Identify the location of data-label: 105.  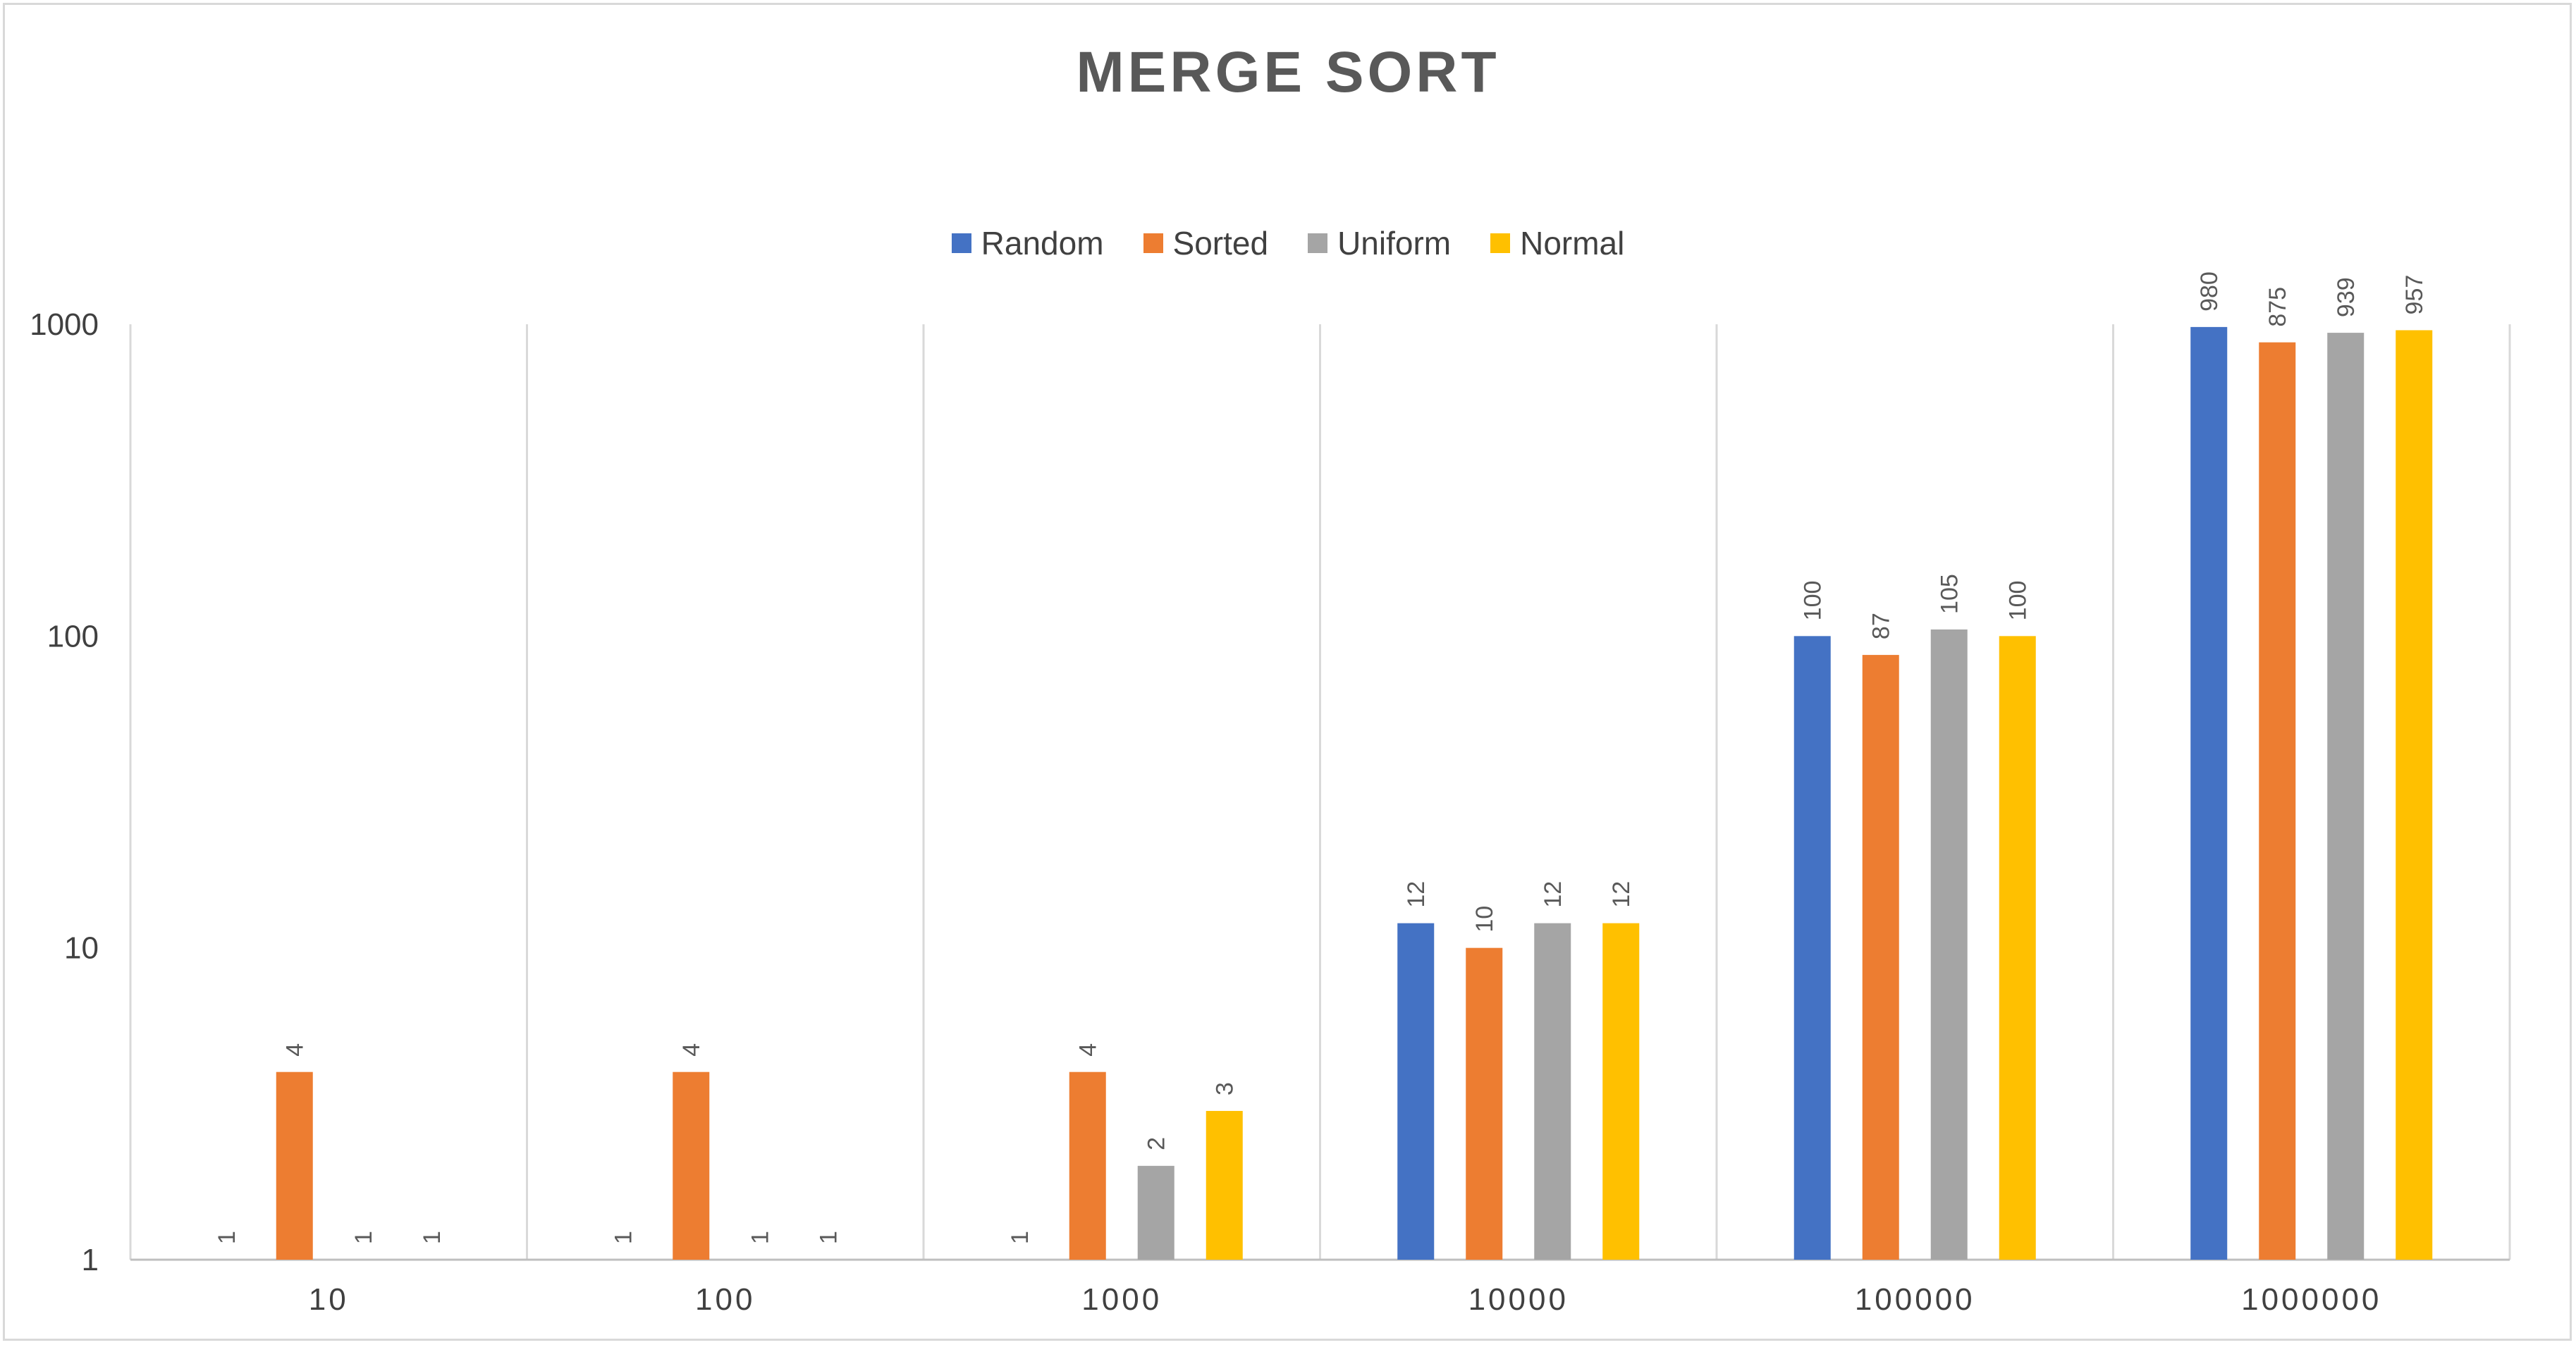
(1950, 594).